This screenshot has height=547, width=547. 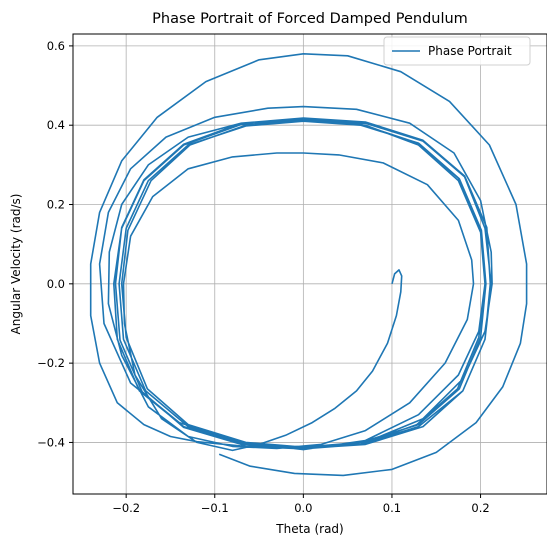 I want to click on x-tick-label: 0.2, so click(x=480, y=508).